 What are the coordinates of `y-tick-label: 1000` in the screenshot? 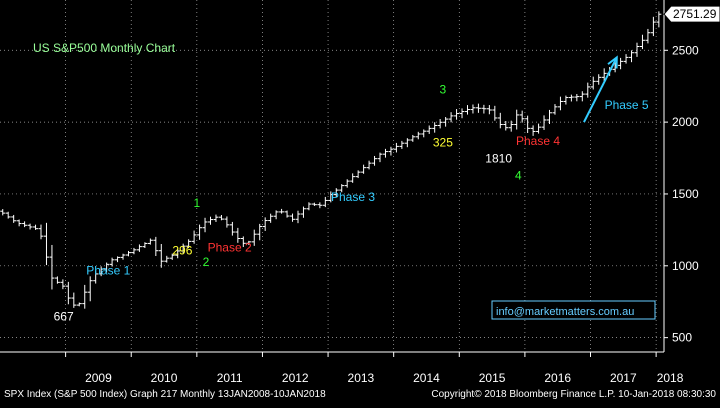 It's located at (685, 266).